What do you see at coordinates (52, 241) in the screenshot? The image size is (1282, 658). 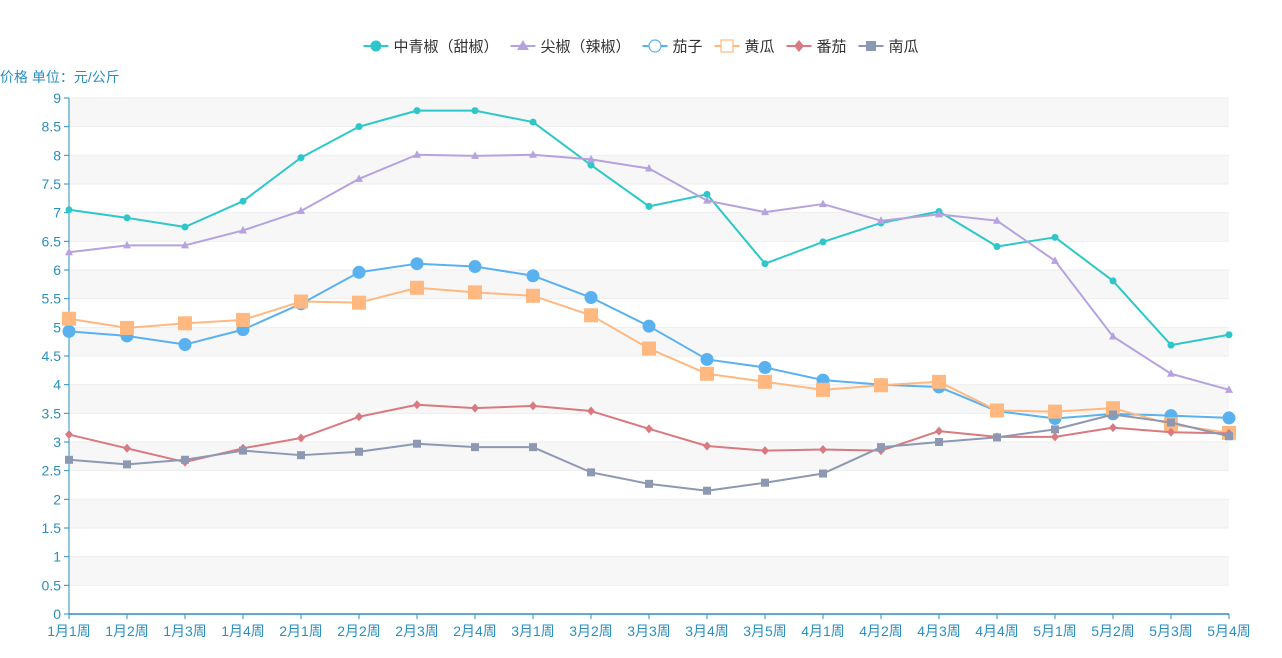 I see `y-tick-label: 6.5` at bounding box center [52, 241].